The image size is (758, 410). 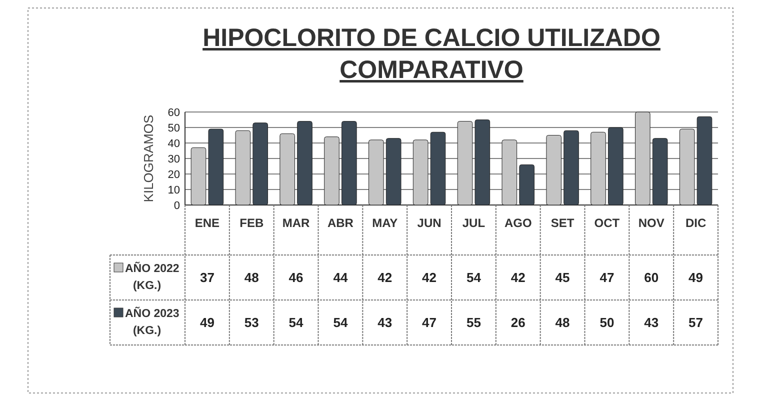 I want to click on x-tick-label: NOV, so click(x=651, y=223).